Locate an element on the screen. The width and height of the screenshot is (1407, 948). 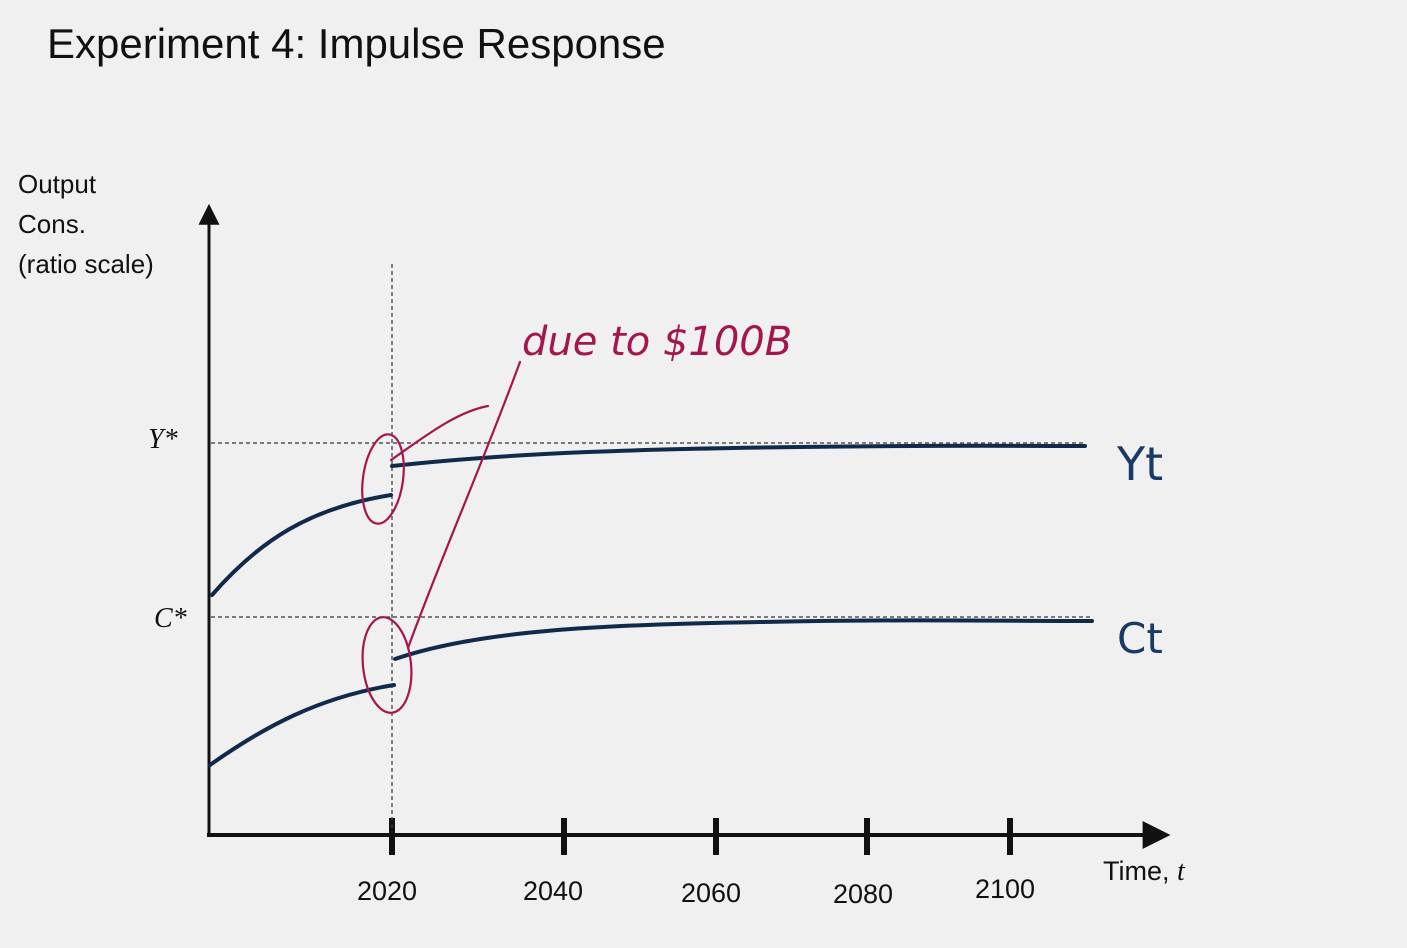
annotation-circle-consumption is located at coordinates (387, 665).